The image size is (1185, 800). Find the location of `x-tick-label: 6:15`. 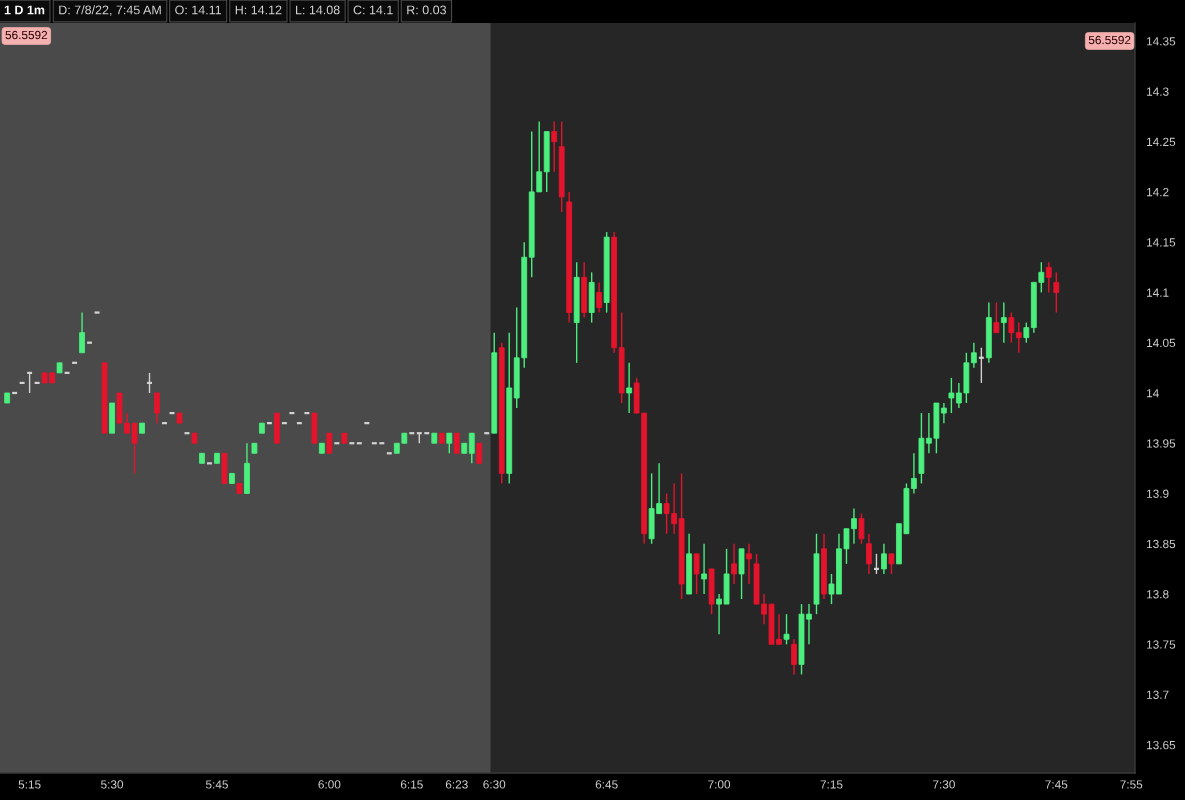

x-tick-label: 6:15 is located at coordinates (411, 784).